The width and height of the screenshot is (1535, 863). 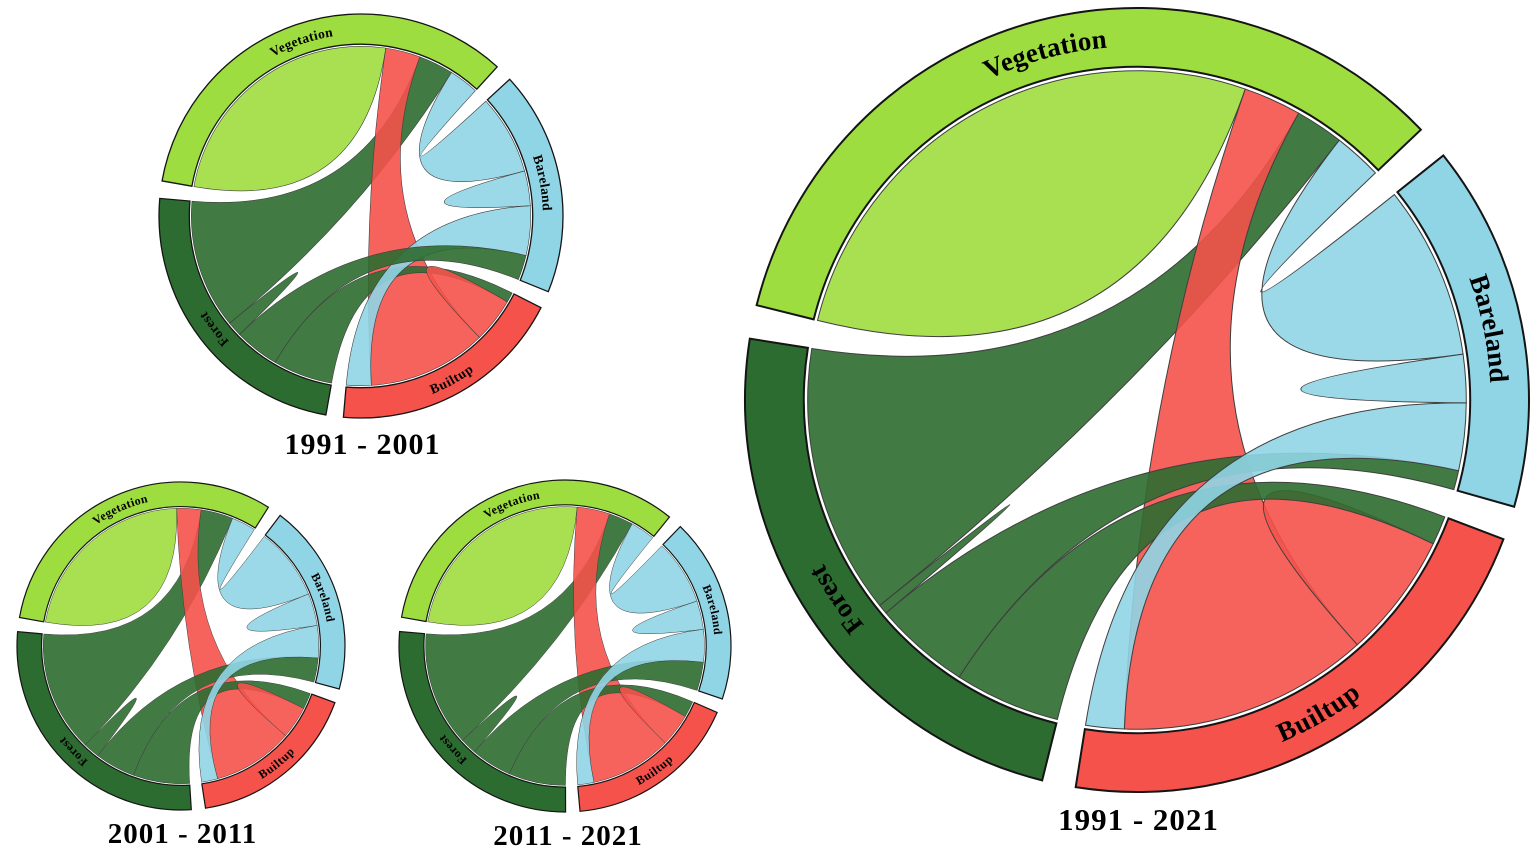 I want to click on panel-title-1991-2021: 1991 - 2021, so click(x=1138, y=819).